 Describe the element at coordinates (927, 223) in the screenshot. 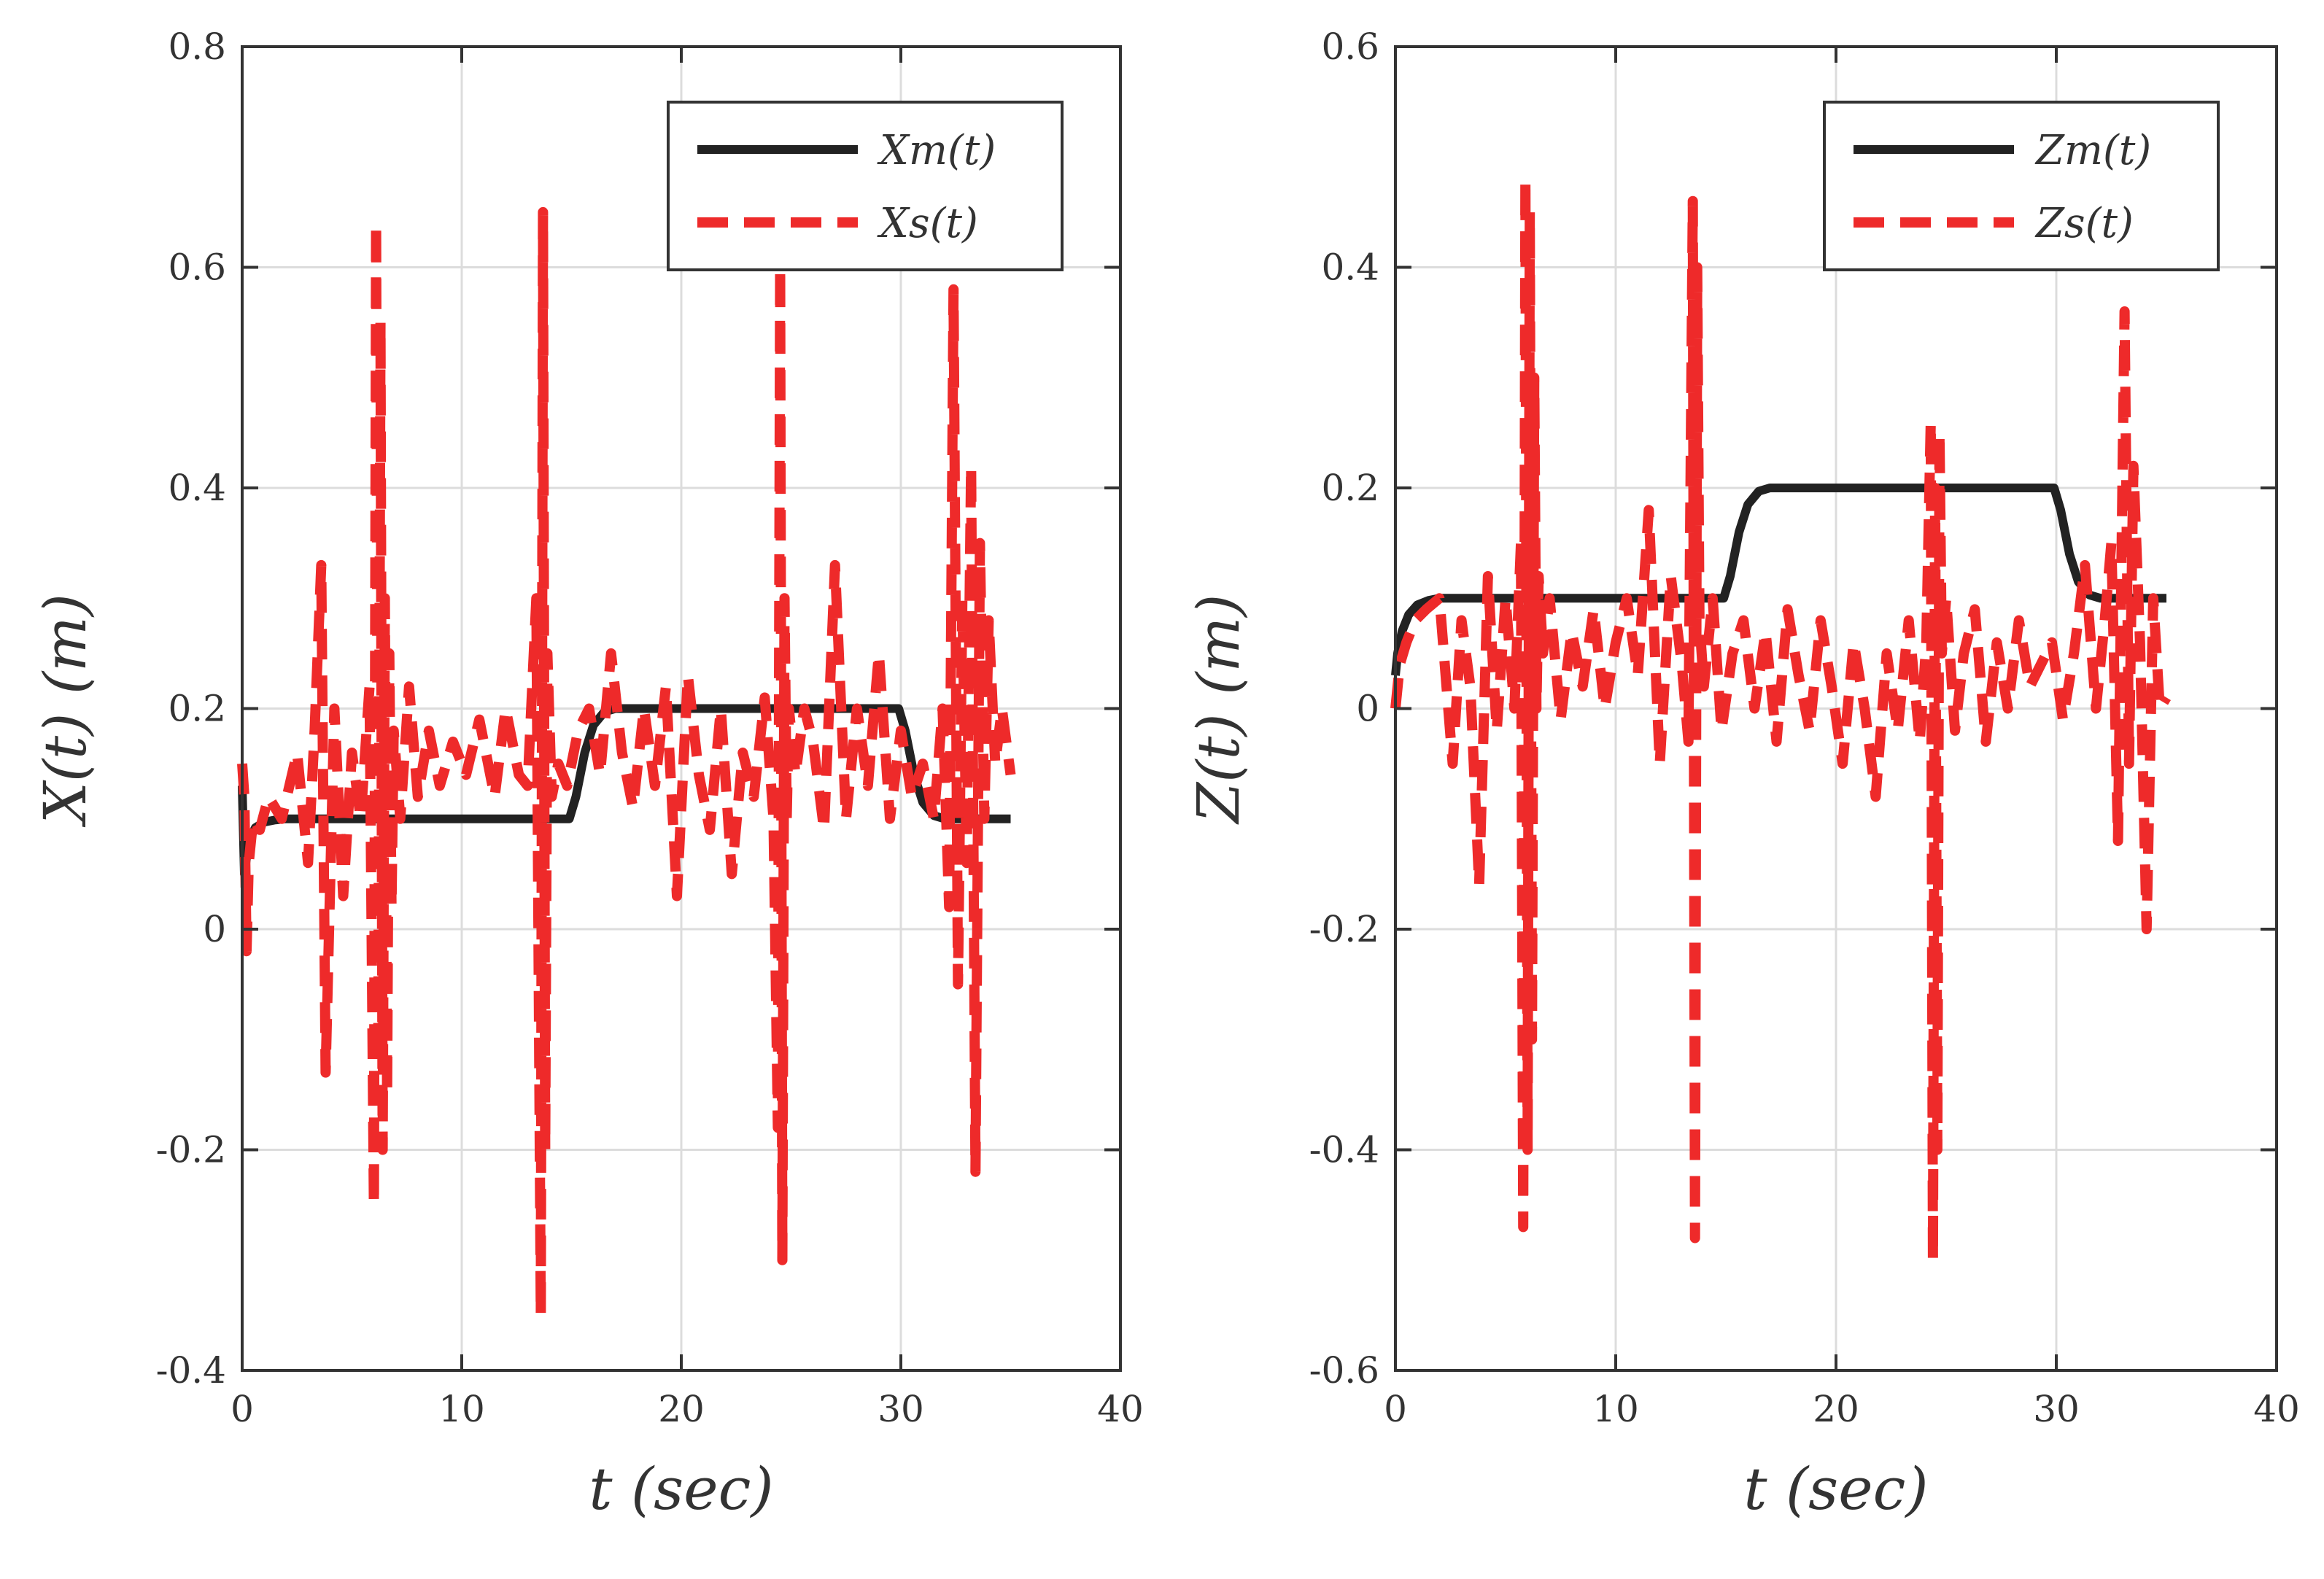

I see `legend-label: Xs(t)` at that location.